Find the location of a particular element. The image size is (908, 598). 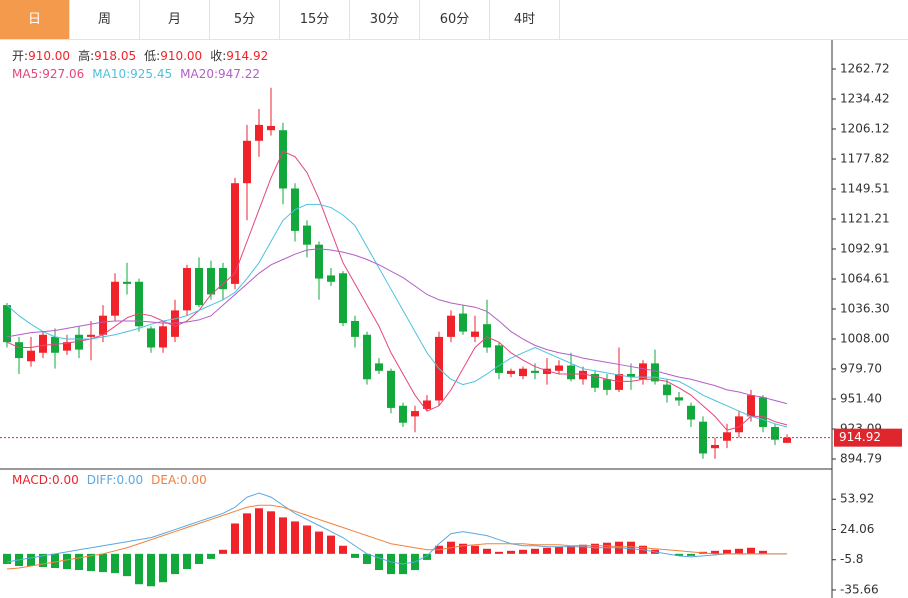

period-tab: 60分 is located at coordinates (455, 19).